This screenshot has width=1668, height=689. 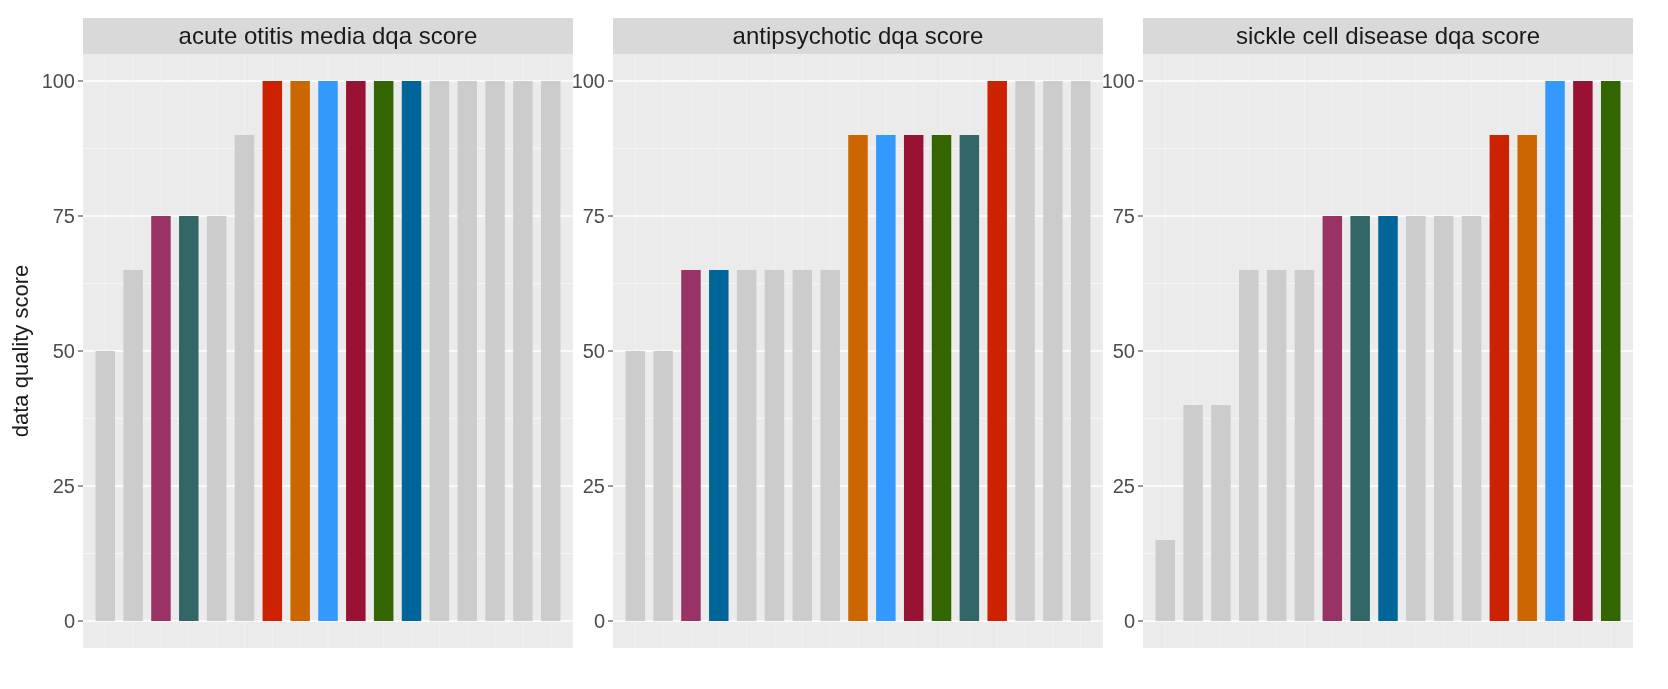 I want to click on chart-title: sickle cell disease dqa score, so click(x=1388, y=35).